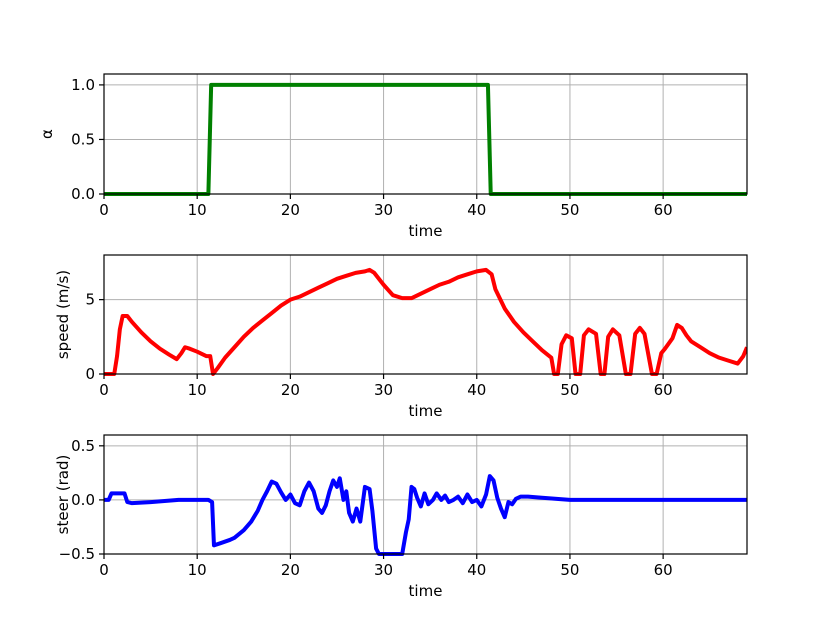  What do you see at coordinates (383, 390) in the screenshot?
I see `speed-xtick-label-3: 30` at bounding box center [383, 390].